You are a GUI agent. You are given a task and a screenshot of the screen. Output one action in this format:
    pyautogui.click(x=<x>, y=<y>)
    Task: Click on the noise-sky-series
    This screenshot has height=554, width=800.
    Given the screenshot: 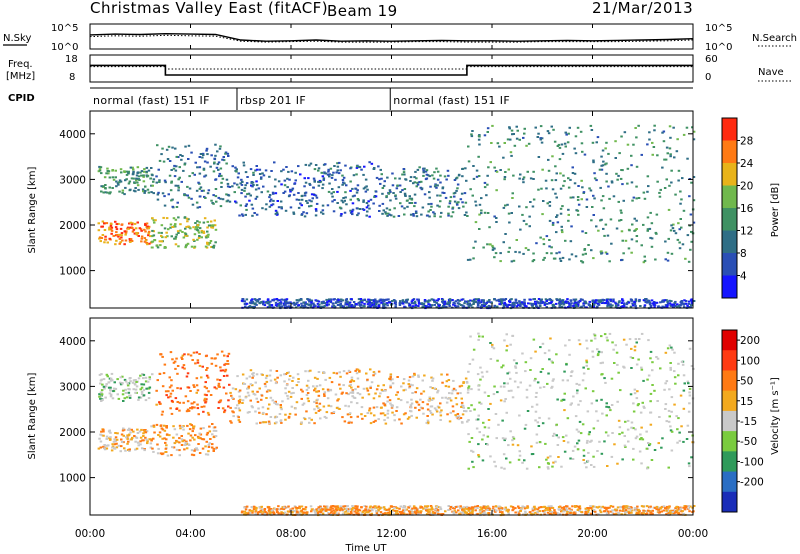 What is the action you would take?
    pyautogui.click(x=391, y=37)
    